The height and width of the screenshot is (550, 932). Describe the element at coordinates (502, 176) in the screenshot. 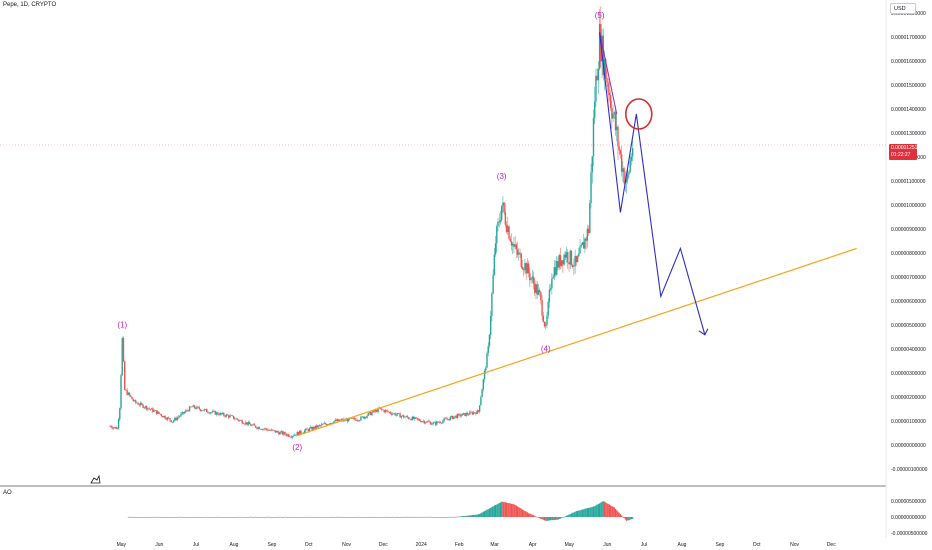

I see `wave-label: (3)` at that location.